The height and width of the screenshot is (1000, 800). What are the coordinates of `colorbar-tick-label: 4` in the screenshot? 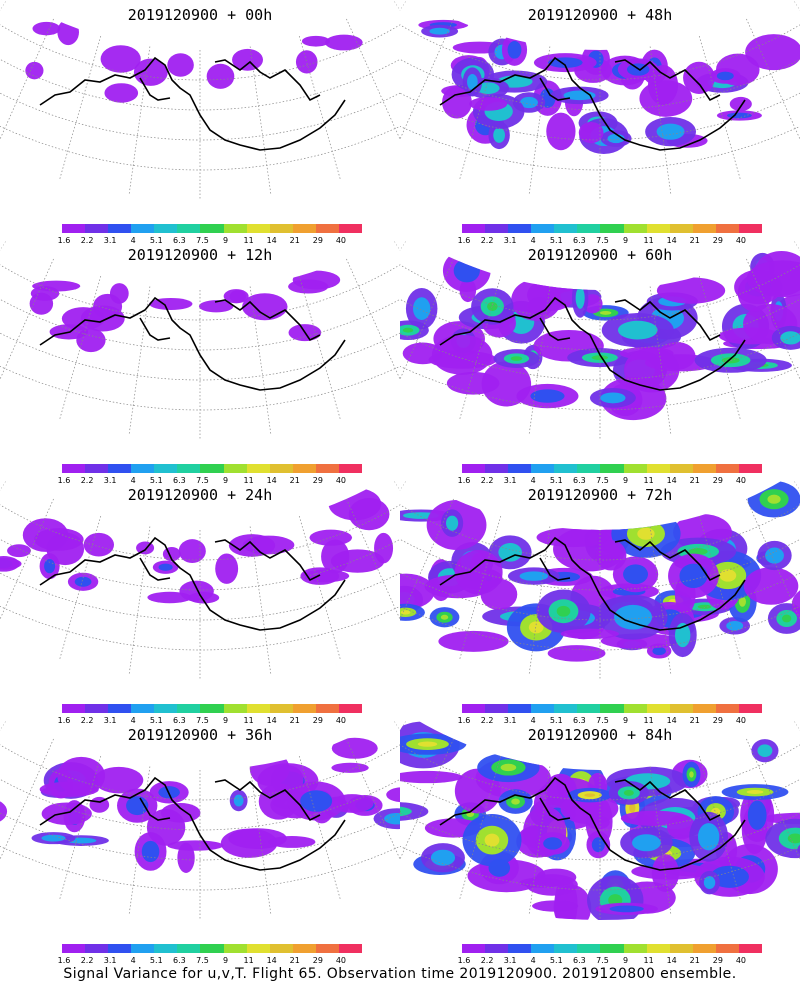 It's located at (533, 240).